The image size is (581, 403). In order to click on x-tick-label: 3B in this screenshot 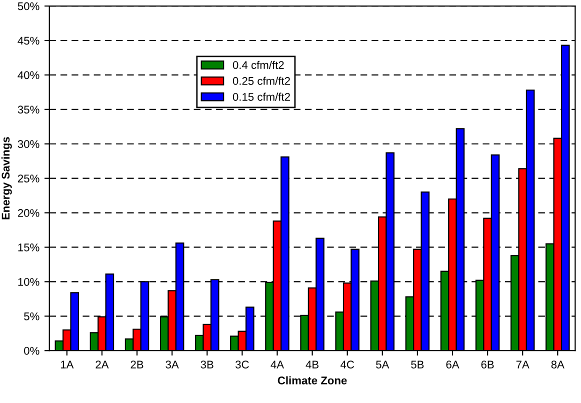, I will do `click(207, 364)`.